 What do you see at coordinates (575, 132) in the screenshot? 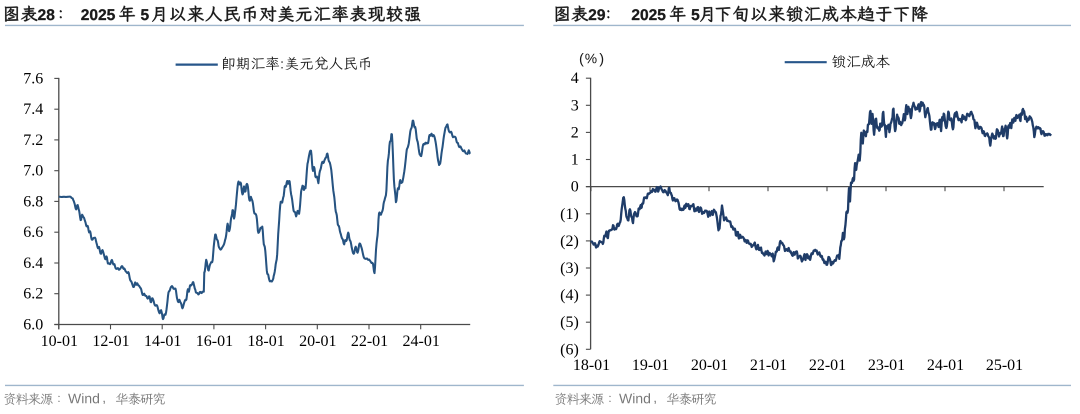
I see `svg-text: 2` at bounding box center [575, 132].